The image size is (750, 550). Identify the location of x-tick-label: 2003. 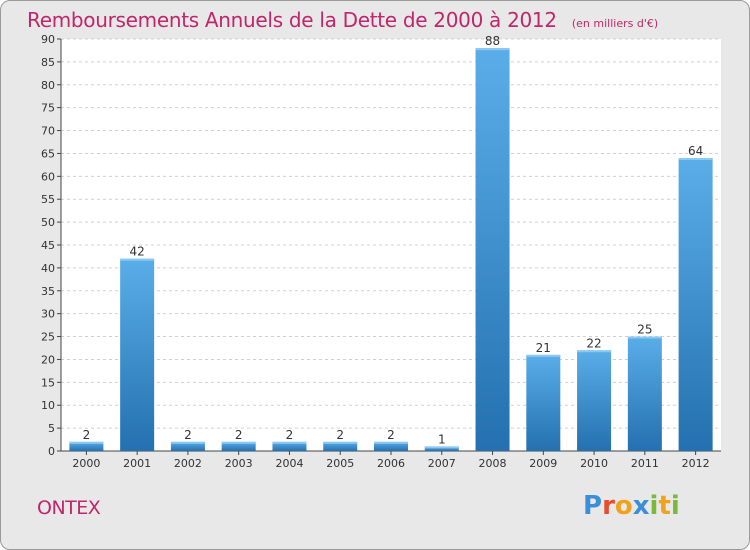
(239, 463).